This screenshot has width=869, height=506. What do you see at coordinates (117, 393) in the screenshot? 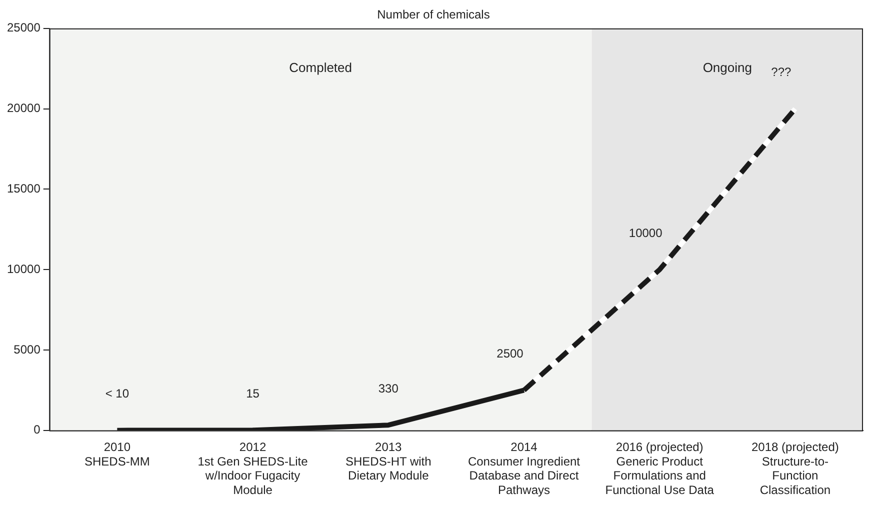
I see `data-label: < 10` at bounding box center [117, 393].